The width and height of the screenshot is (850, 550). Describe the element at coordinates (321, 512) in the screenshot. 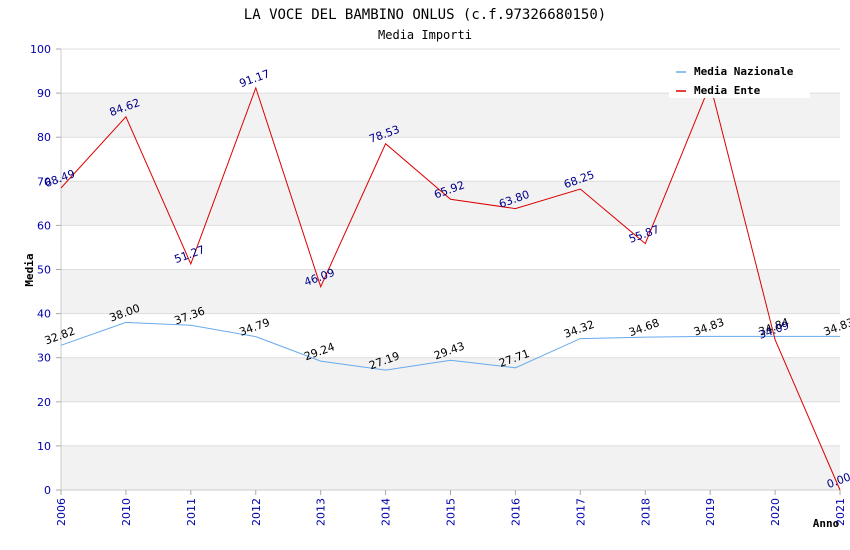

I see `x-tick-label: 2013` at that location.